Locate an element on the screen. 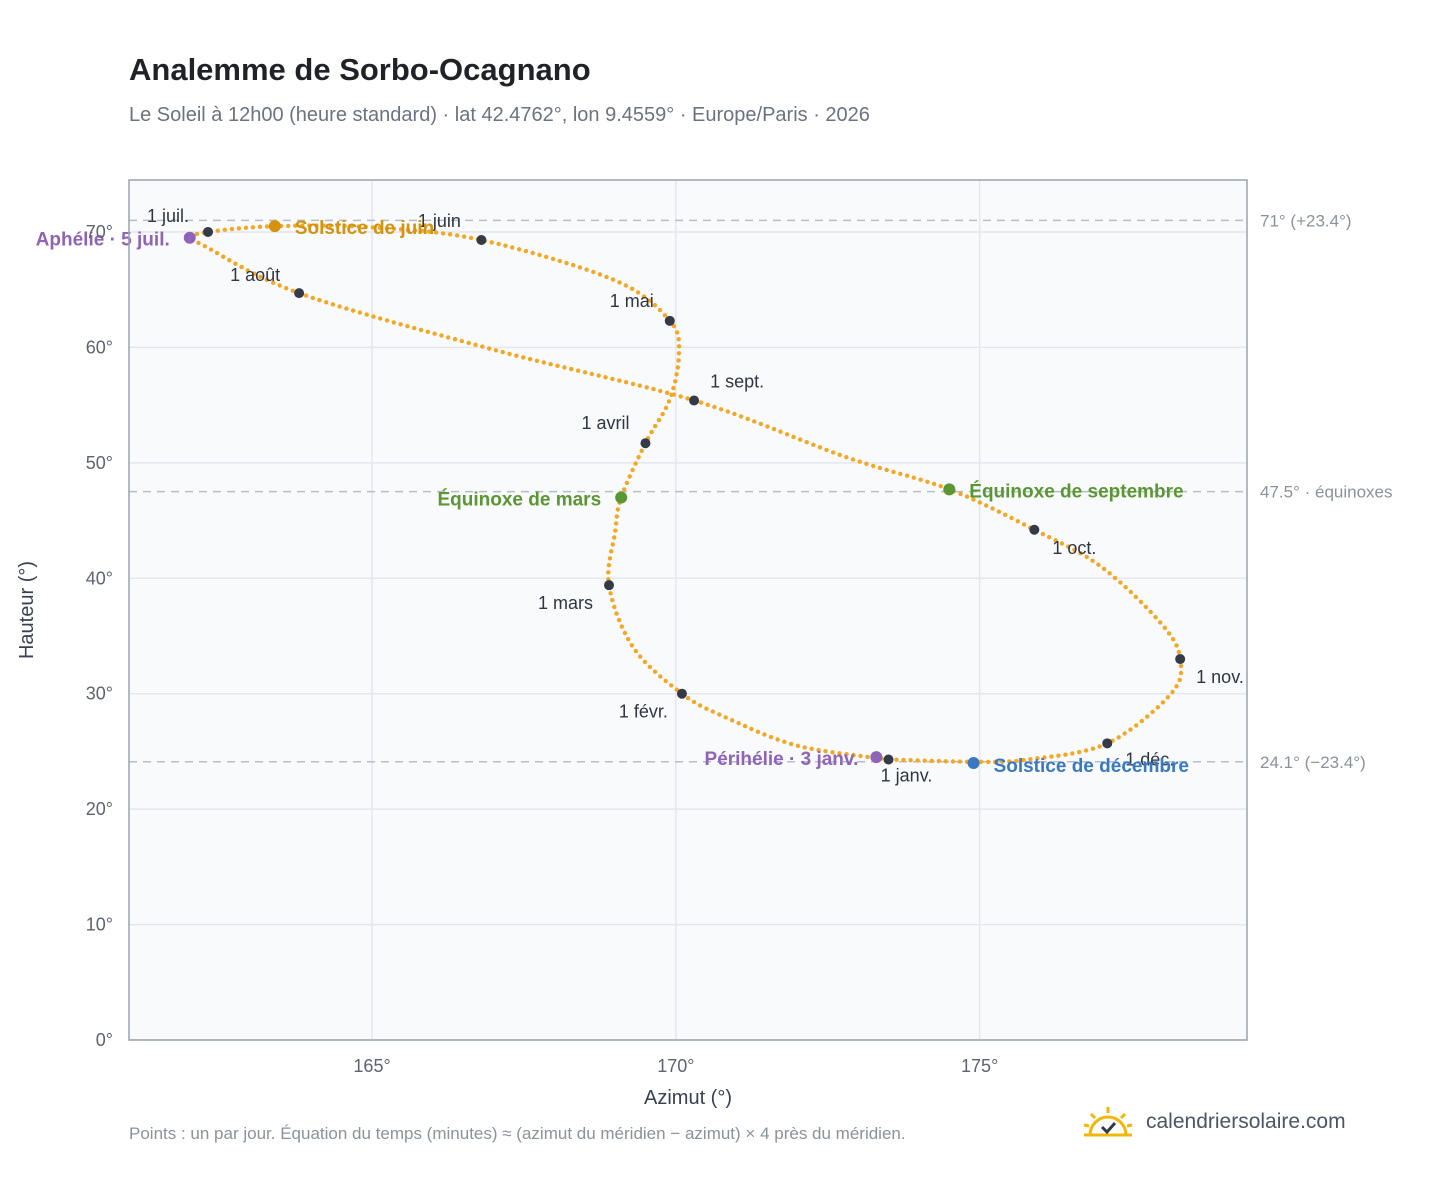  month-marker is located at coordinates (1034, 529).